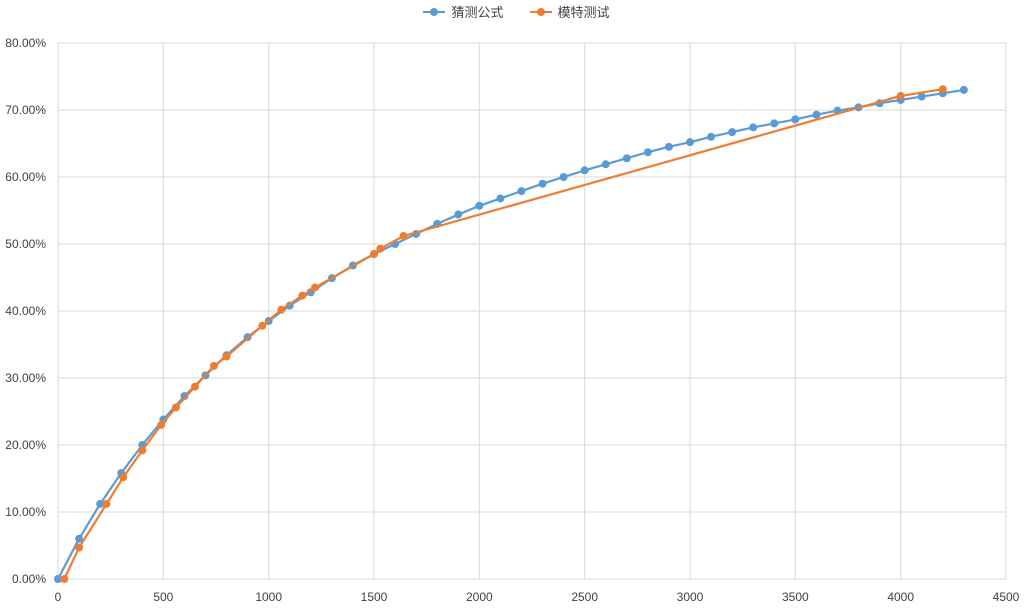 The image size is (1033, 610). What do you see at coordinates (25, 445) in the screenshot?
I see `y-tick-label: 20.00%` at bounding box center [25, 445].